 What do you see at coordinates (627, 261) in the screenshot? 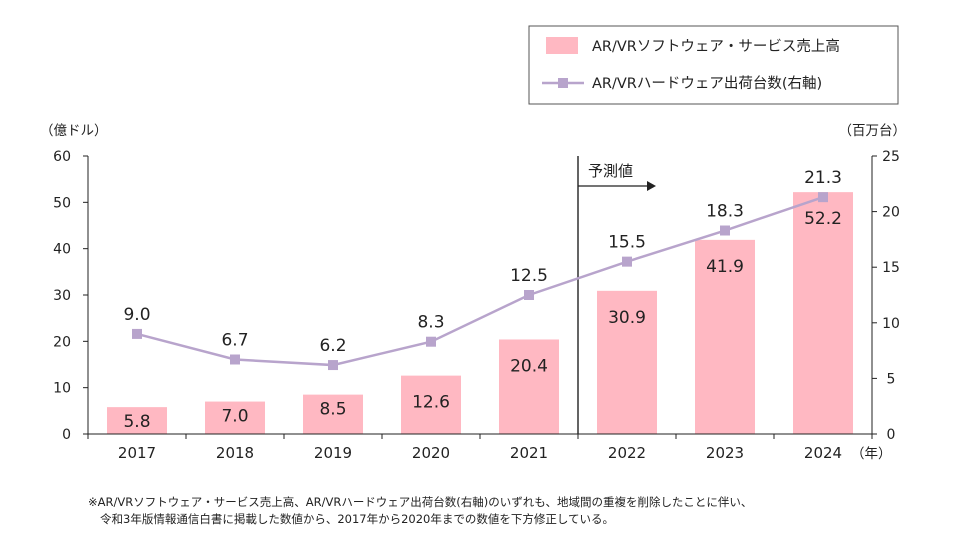
I see `line-point-2022` at bounding box center [627, 261].